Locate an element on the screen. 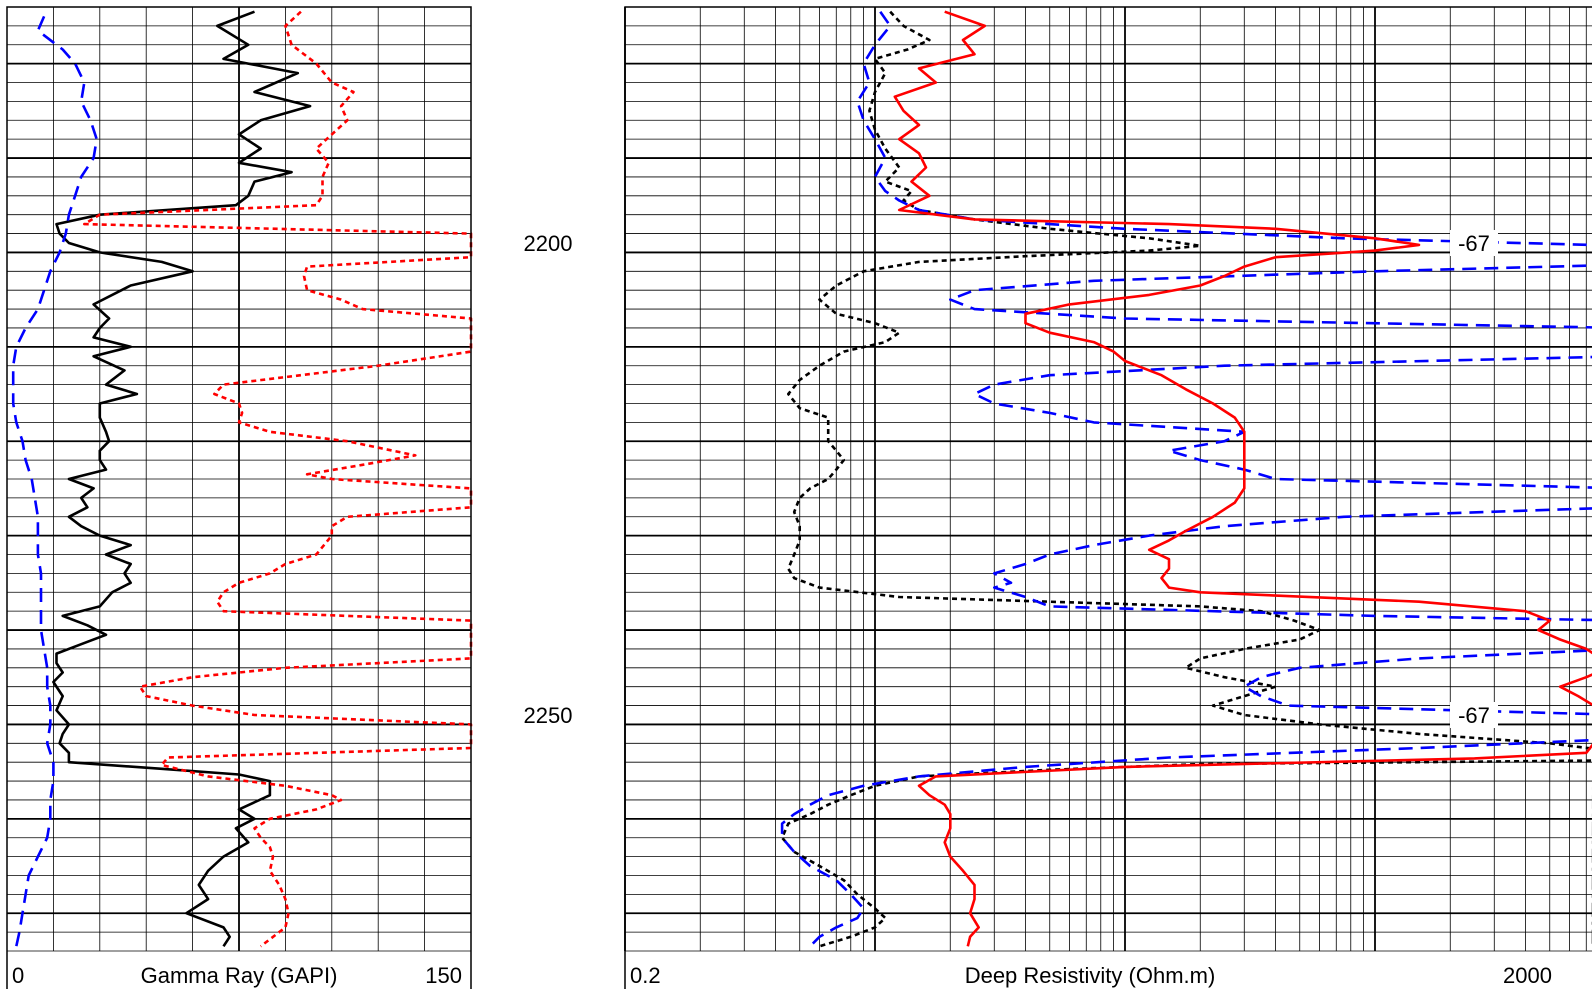 The width and height of the screenshot is (1592, 989). depth-track: 2200 2250 is located at coordinates (548, 479).